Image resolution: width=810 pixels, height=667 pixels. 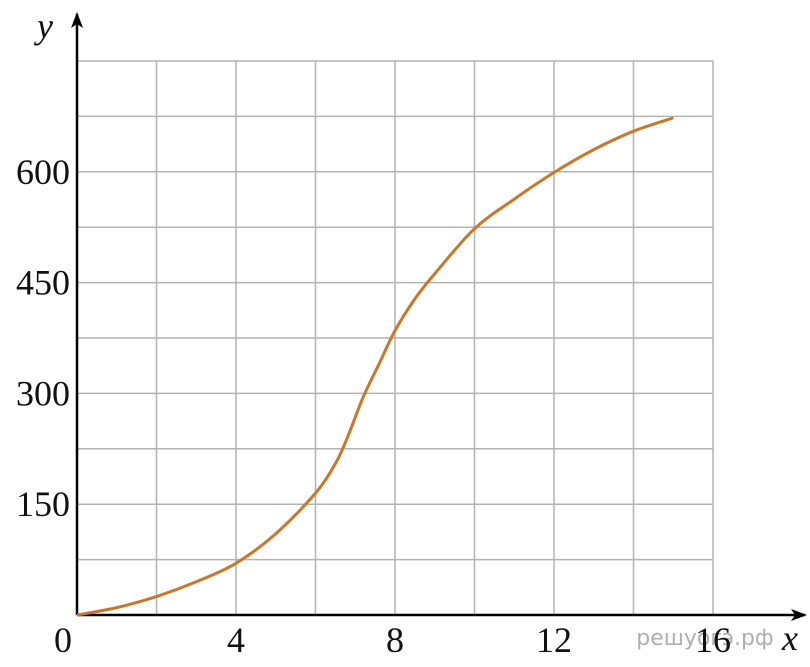 I want to click on x-tick-label: 16, so click(x=713, y=640).